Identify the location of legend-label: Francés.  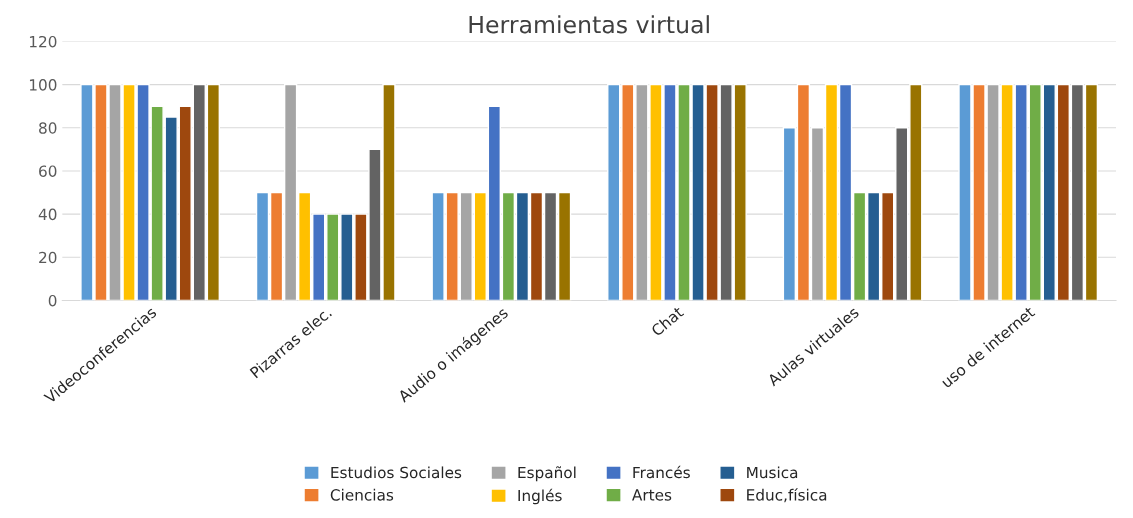
(661, 472).